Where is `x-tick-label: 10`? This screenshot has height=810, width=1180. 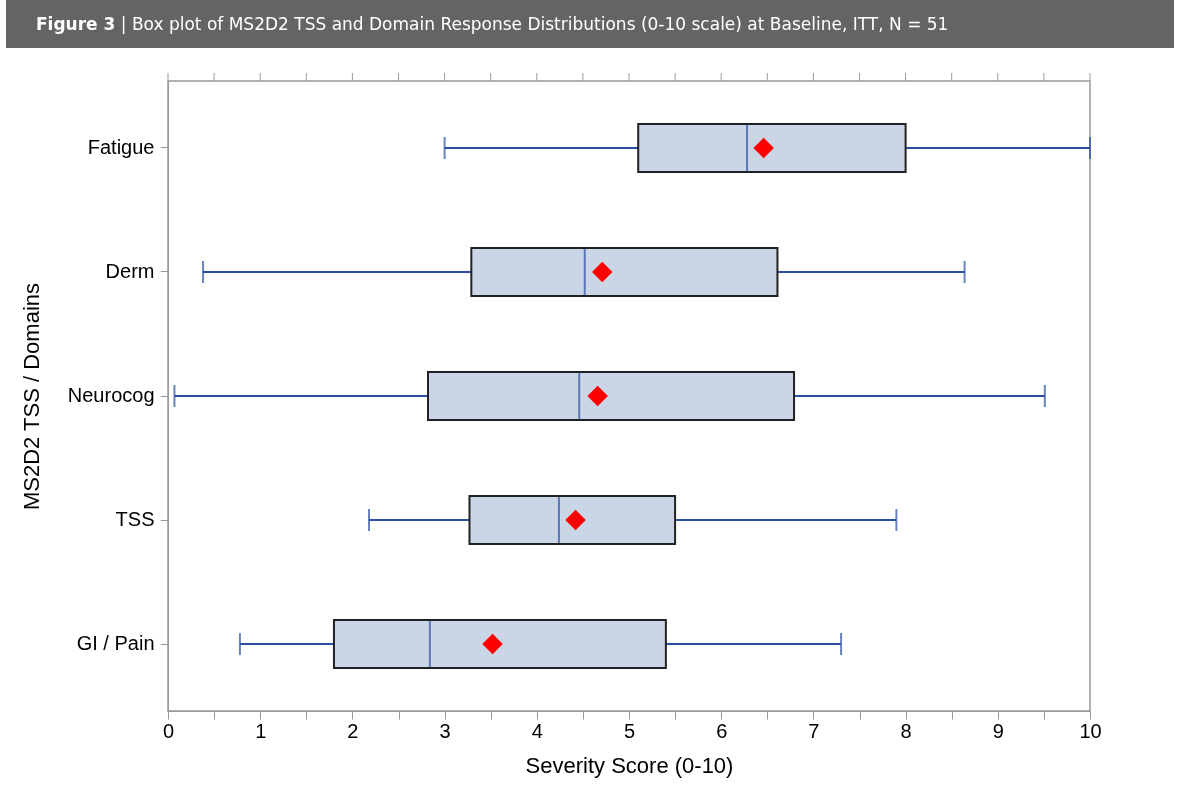 x-tick-label: 10 is located at coordinates (1090, 730).